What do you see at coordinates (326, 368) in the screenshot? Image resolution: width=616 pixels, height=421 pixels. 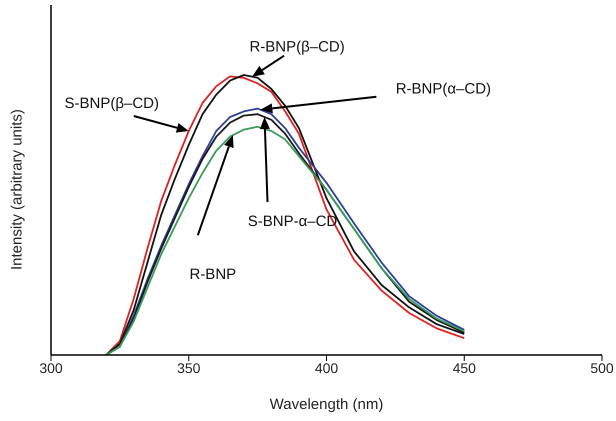 I see `x-tick-label: 400` at bounding box center [326, 368].